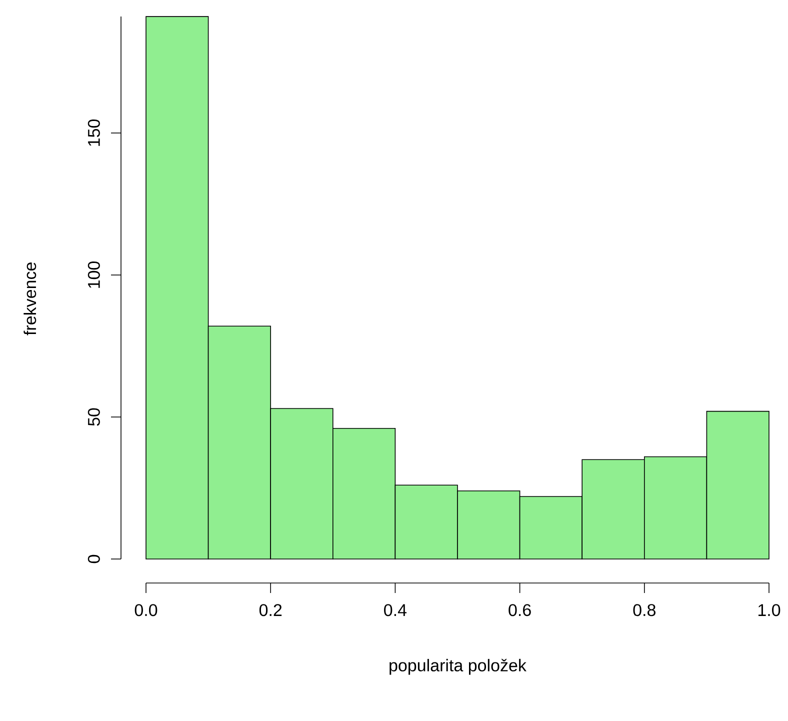  Describe the element at coordinates (30, 299) in the screenshot. I see `y-axis-title: frekvence` at that location.